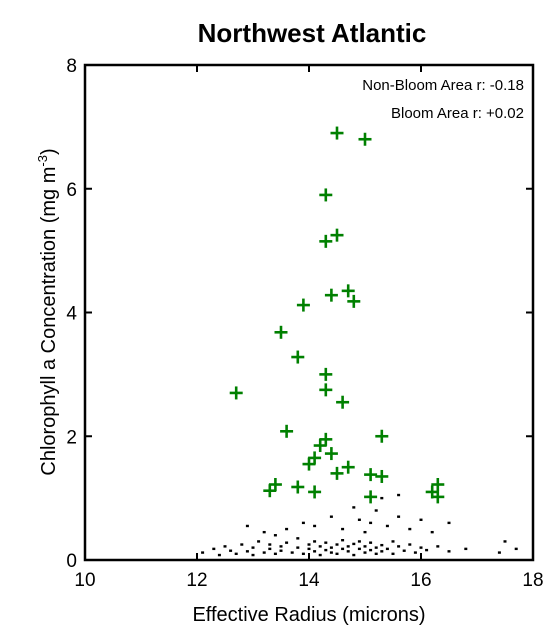 The height and width of the screenshot is (631, 554). What do you see at coordinates (457, 113) in the screenshot?
I see `annotation-bloom: Bloom Area r: +0.02` at bounding box center [457, 113].